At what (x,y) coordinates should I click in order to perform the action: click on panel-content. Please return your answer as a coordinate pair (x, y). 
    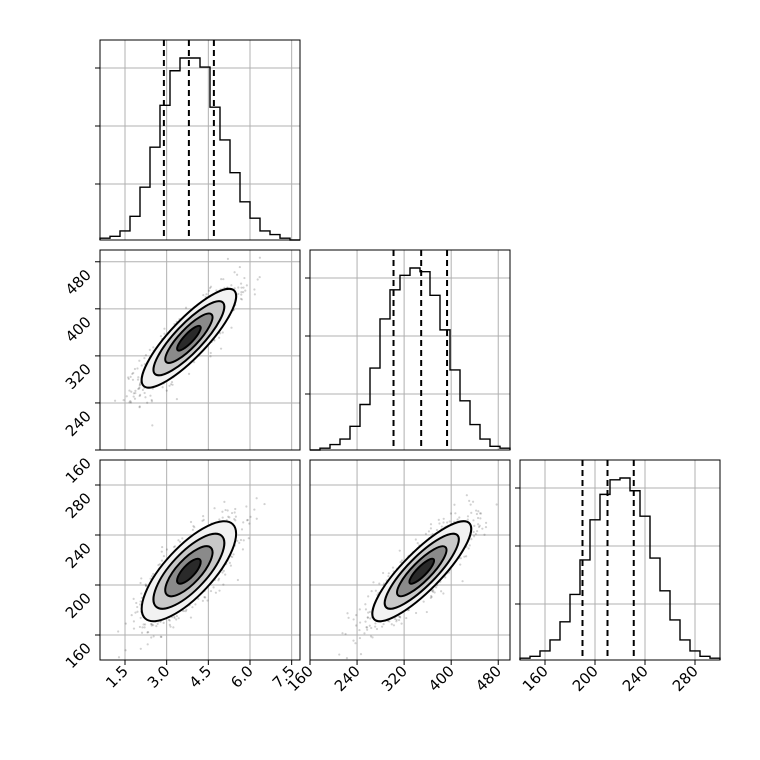
    Looking at the image, I should click on (187, 341).